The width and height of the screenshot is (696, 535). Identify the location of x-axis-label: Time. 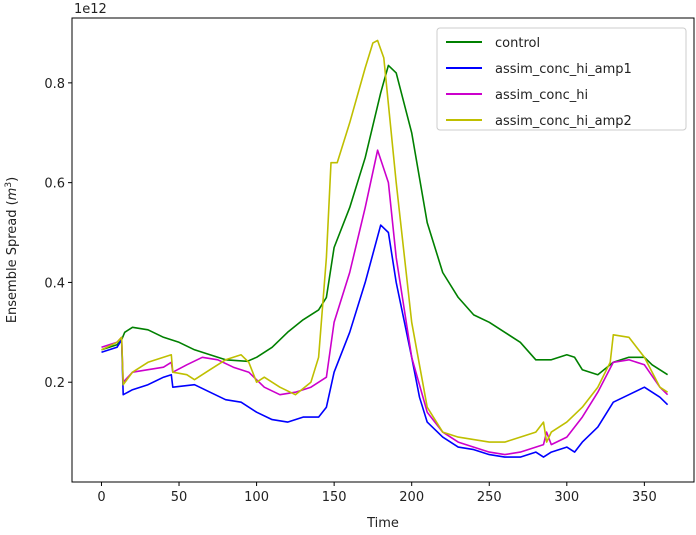
(382, 523).